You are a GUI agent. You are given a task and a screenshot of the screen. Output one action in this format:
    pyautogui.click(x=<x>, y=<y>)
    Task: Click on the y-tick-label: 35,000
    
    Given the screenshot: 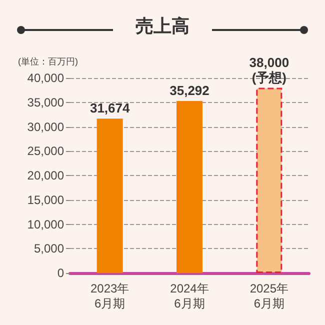 What is the action you would take?
    pyautogui.click(x=45, y=102)
    